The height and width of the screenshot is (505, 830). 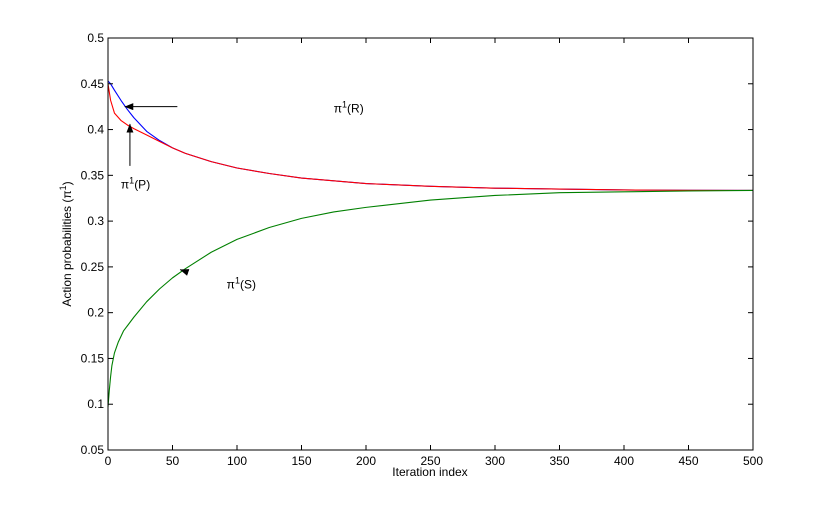 I want to click on annotation-superscript-p: 1, so click(x=131, y=180).